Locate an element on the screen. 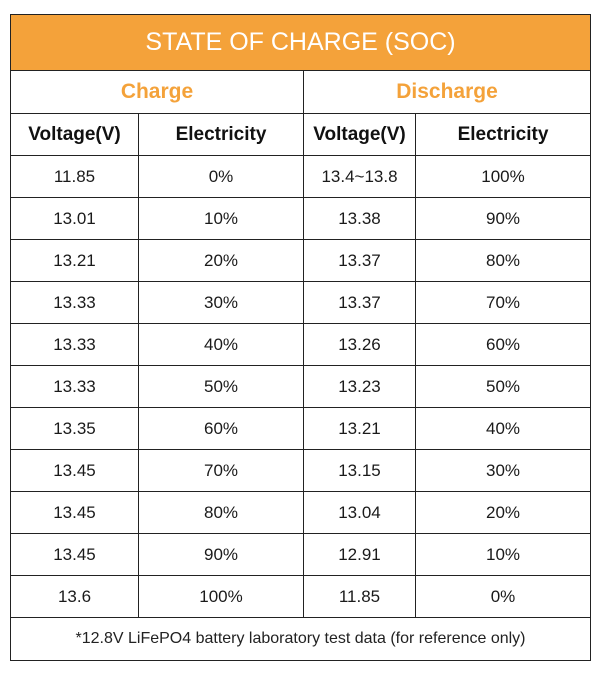  table-row: 13.21 20% 13.37 80% is located at coordinates (301, 260).